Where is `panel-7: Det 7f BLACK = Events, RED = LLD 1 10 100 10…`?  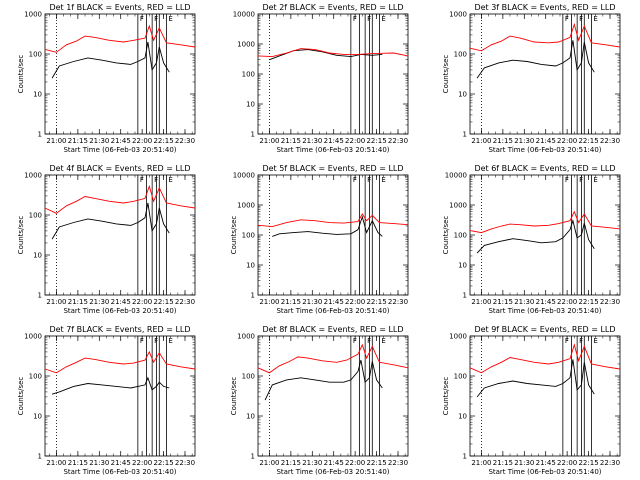 panel-7: Det 7f BLACK = Events, RED = LLD 1 10 100 10… is located at coordinates (106, 400).